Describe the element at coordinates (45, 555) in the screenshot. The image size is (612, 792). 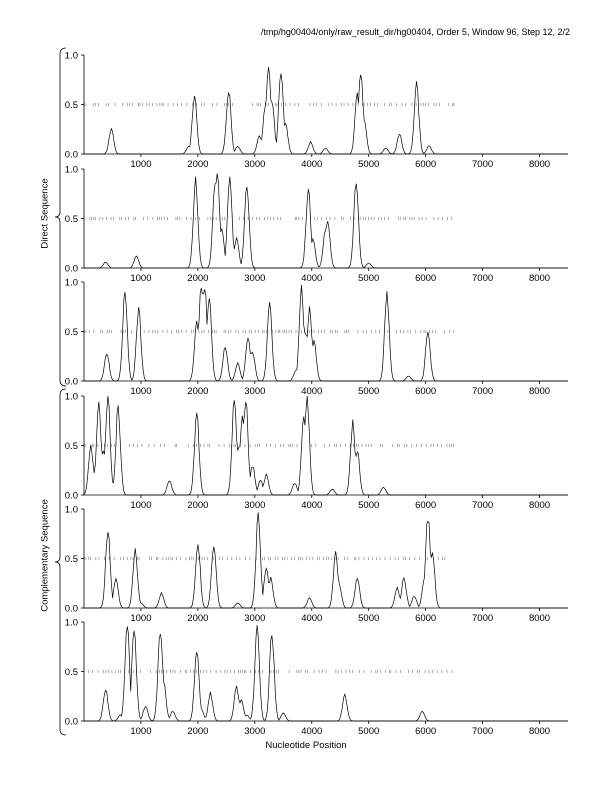
I see `group-label-complementary: Complementary Sequence` at that location.